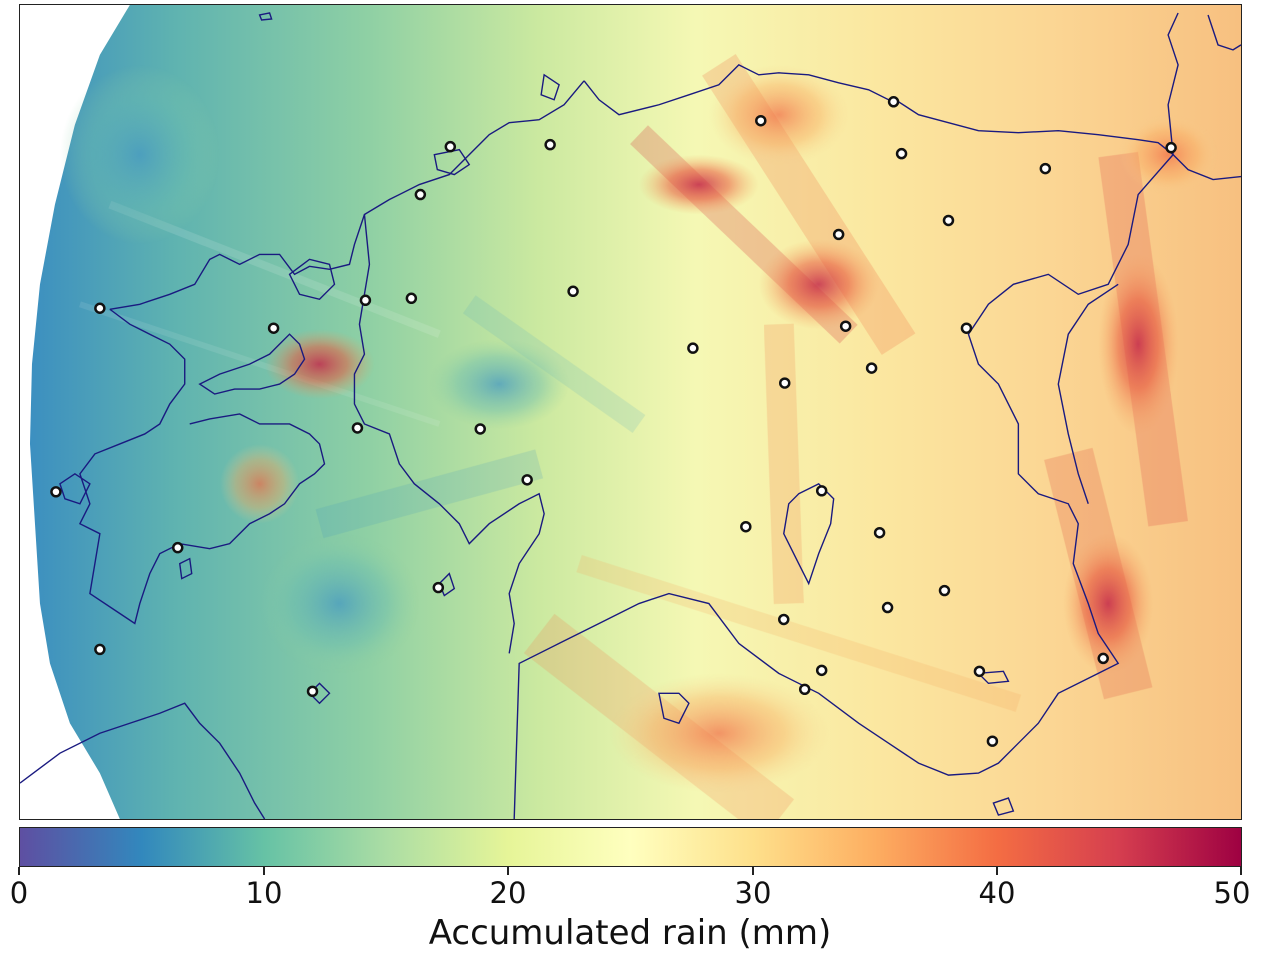  I want to click on colorbar, so click(630, 847).